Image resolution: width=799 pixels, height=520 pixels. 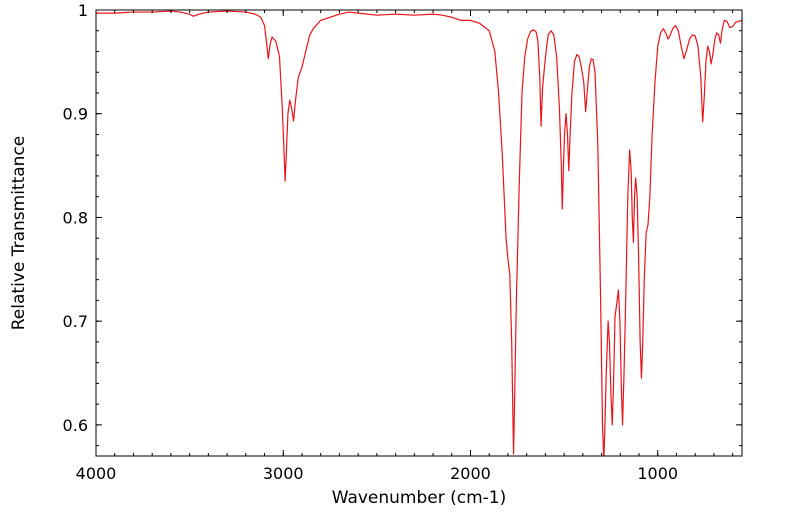 I want to click on y-tick-label: 1, so click(x=83, y=10).